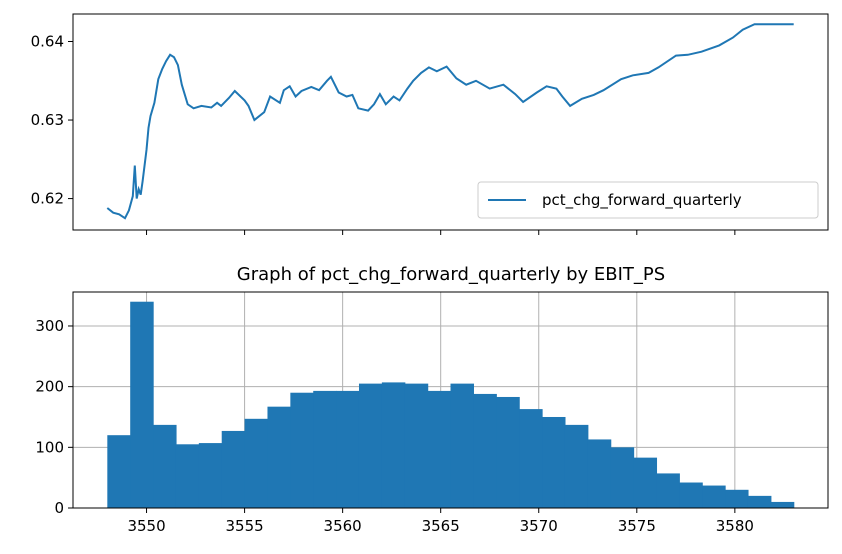 The width and height of the screenshot is (842, 554). I want to click on legend-box, so click(648, 200).